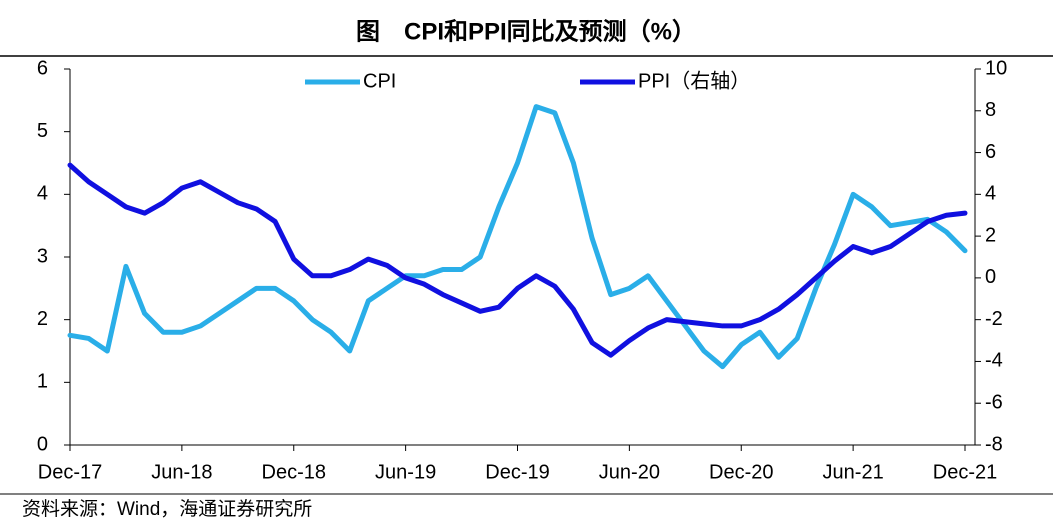 Image resolution: width=1053 pixels, height=528 pixels. What do you see at coordinates (42, 319) in the screenshot?
I see `y-tick-label: 2` at bounding box center [42, 319].